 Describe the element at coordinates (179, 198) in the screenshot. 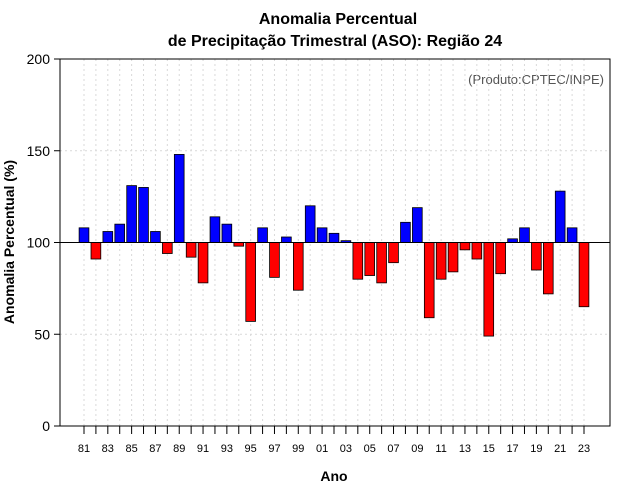

I see `bar-1989` at that location.